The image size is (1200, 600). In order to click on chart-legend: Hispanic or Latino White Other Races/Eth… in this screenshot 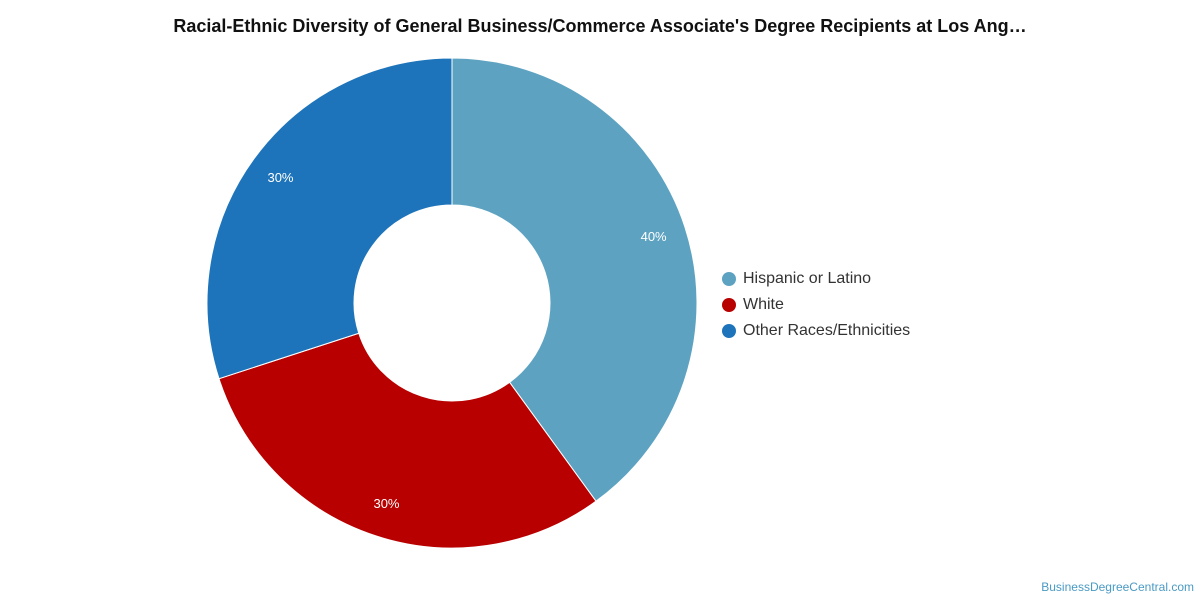, I will do `click(816, 305)`.